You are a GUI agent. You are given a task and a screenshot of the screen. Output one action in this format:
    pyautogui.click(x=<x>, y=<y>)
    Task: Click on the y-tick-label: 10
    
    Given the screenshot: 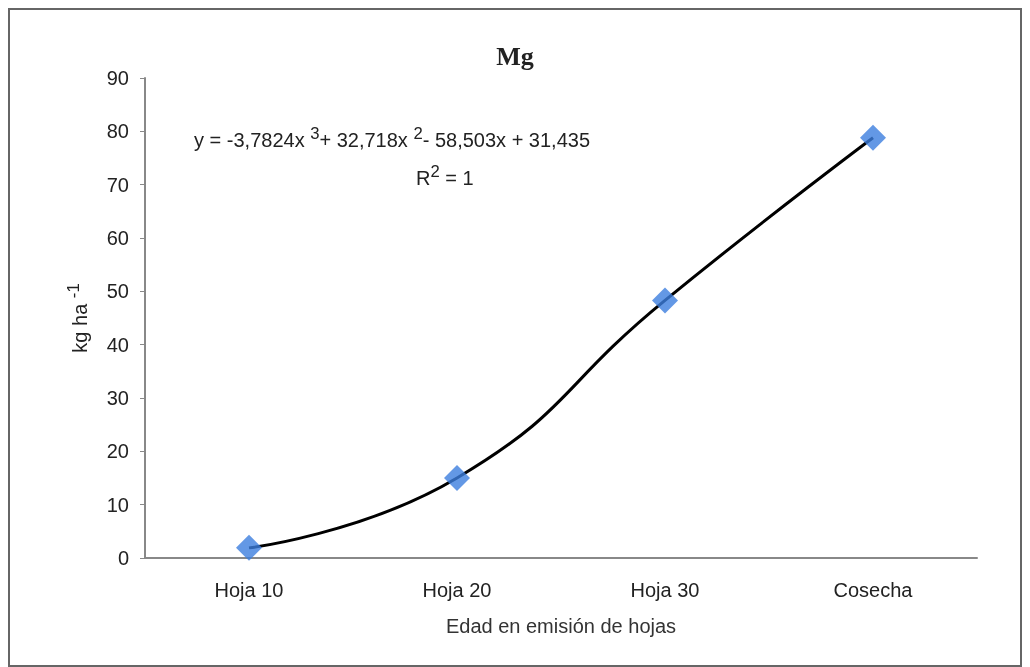 What is the action you would take?
    pyautogui.click(x=117, y=504)
    